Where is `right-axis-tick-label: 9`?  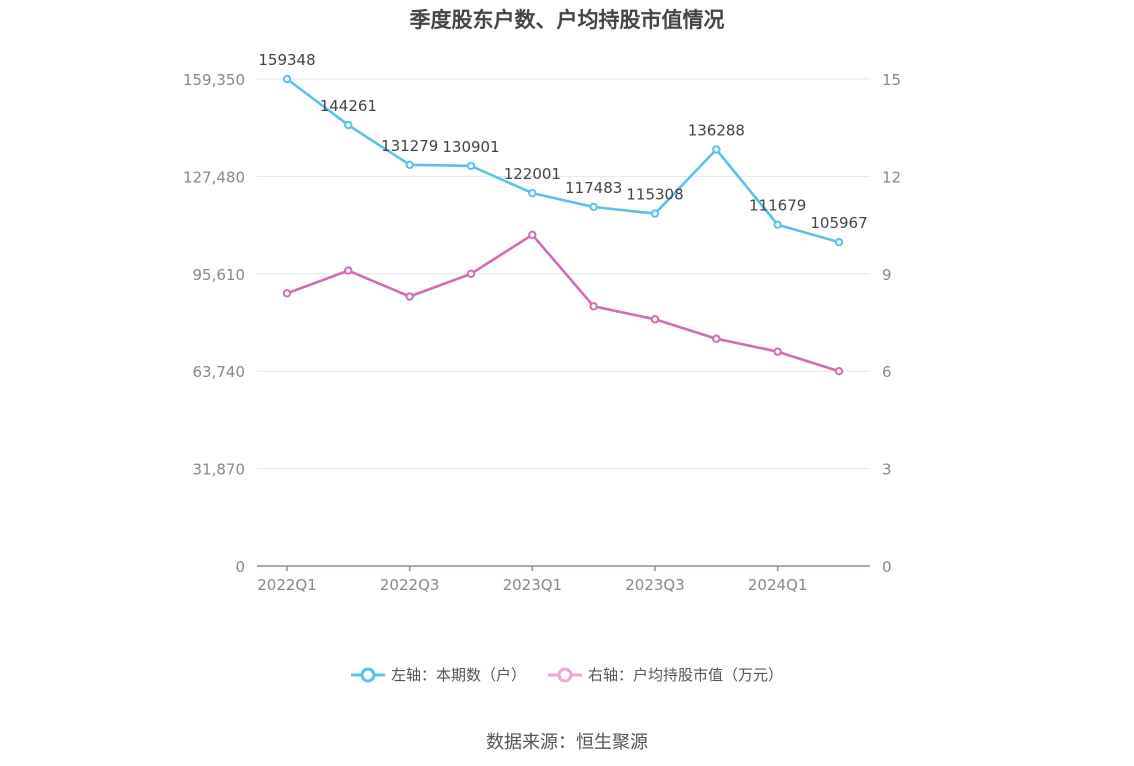 right-axis-tick-label: 9 is located at coordinates (887, 275).